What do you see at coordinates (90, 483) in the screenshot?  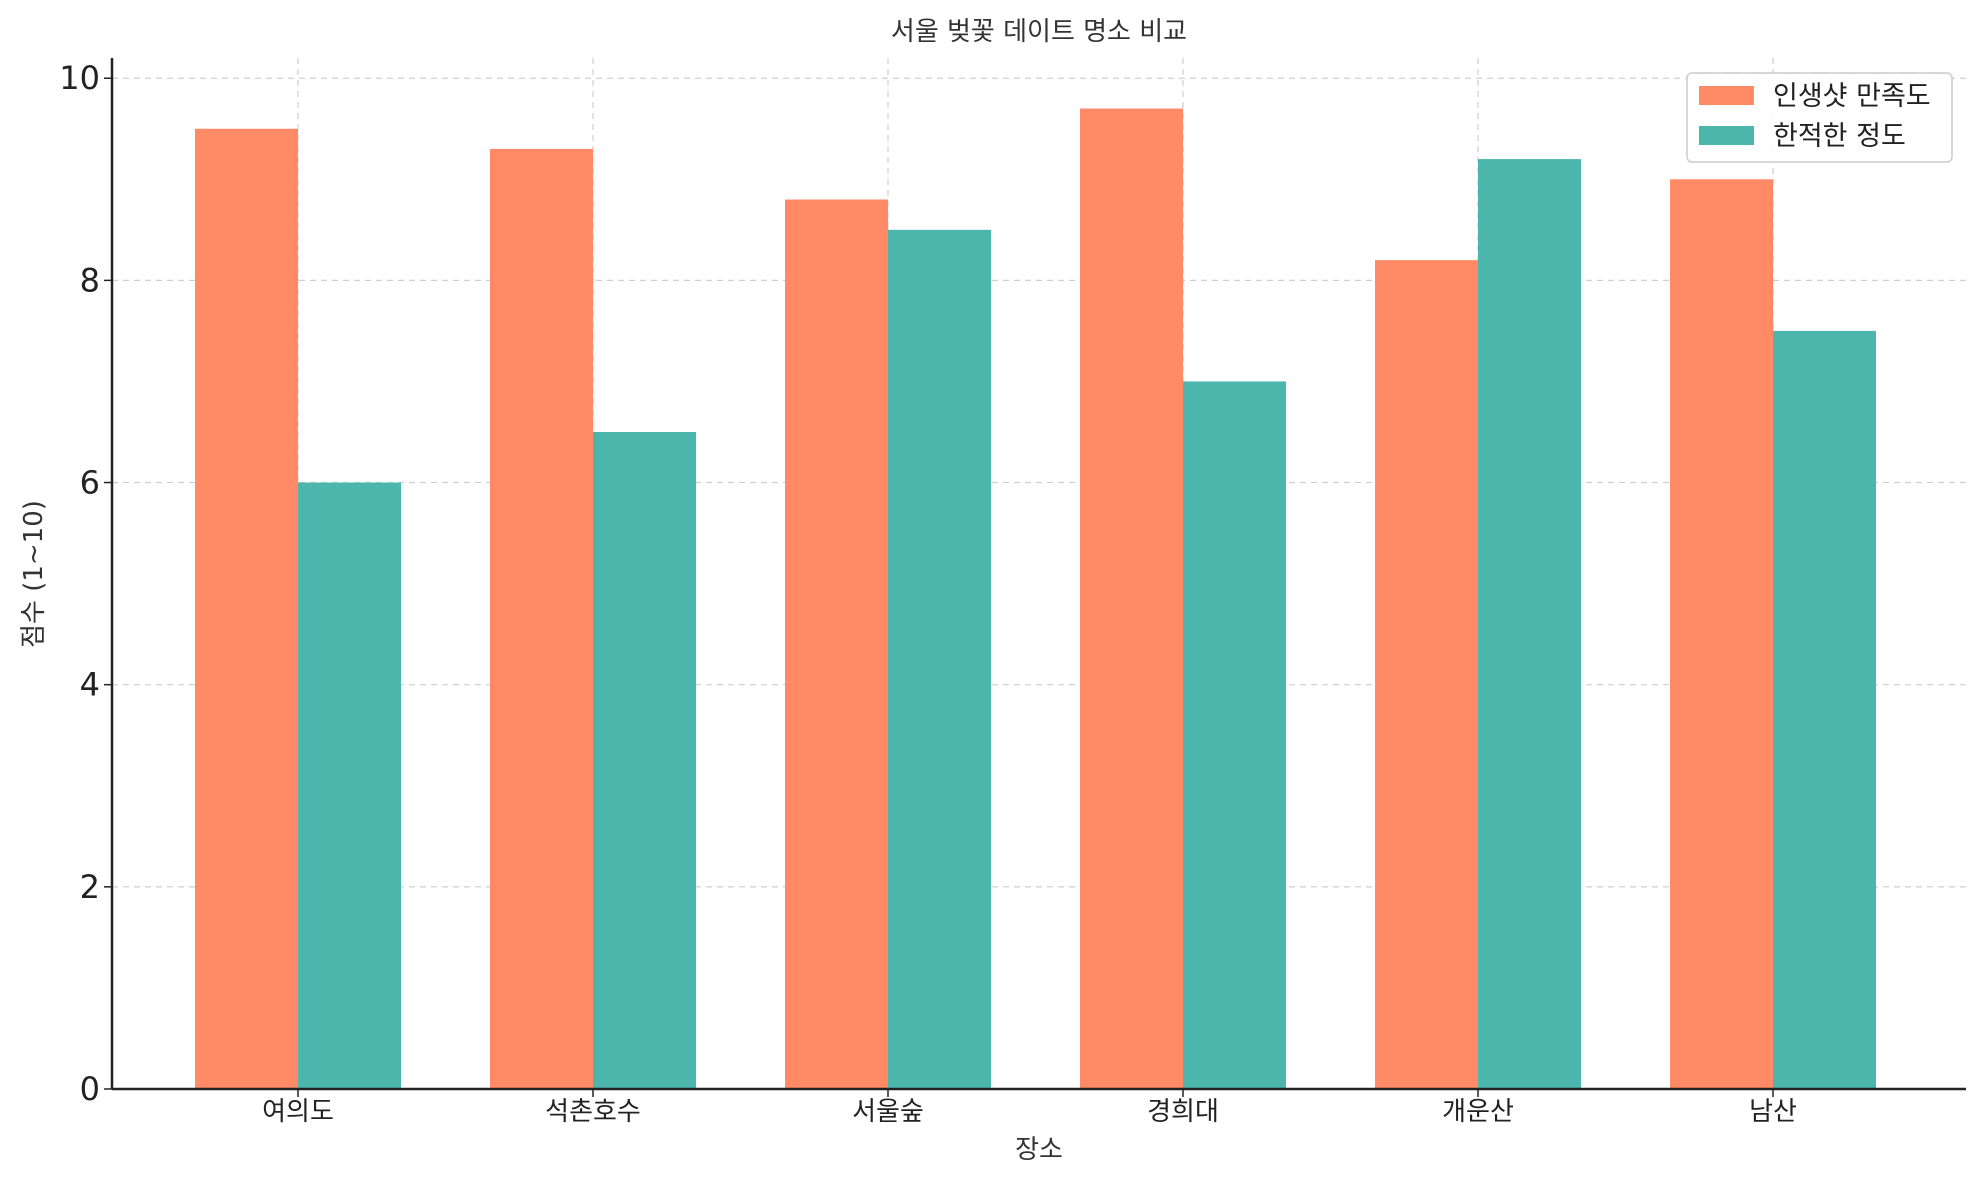 I see `y-tick-label: 6` at bounding box center [90, 483].